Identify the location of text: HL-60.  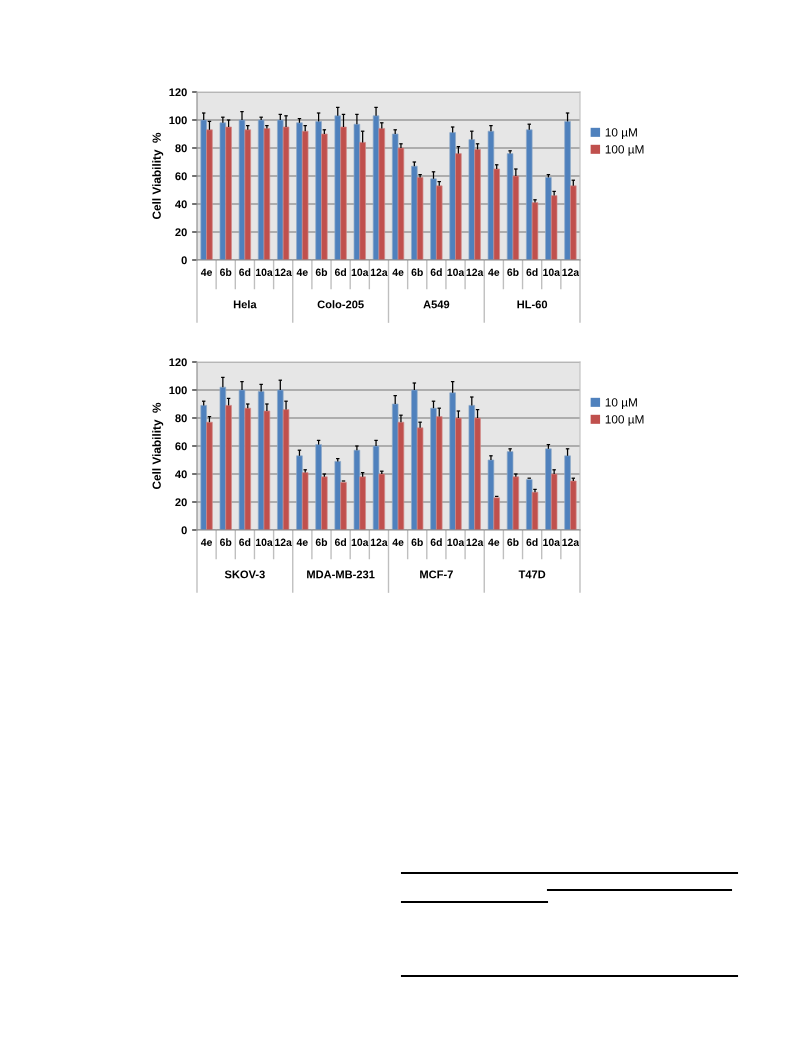
(532, 304).